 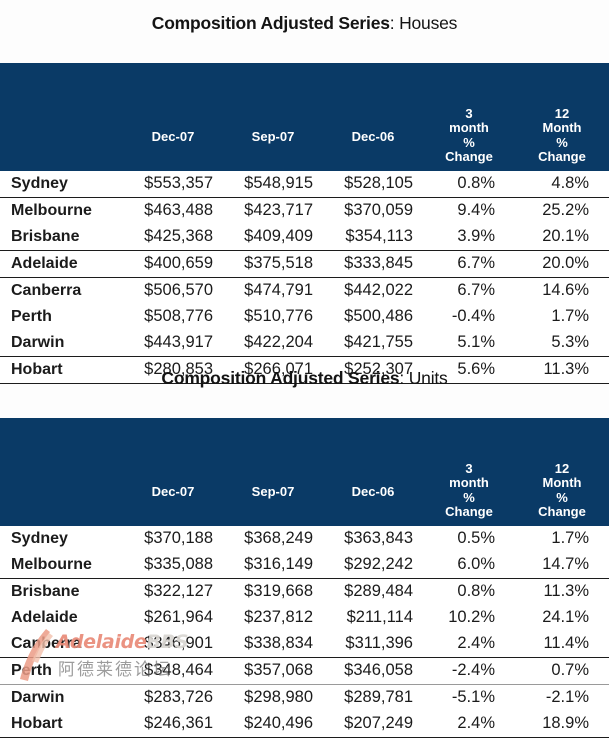 I want to click on page-title-units: Composition Adjusted Series: Units, so click(x=304, y=378).